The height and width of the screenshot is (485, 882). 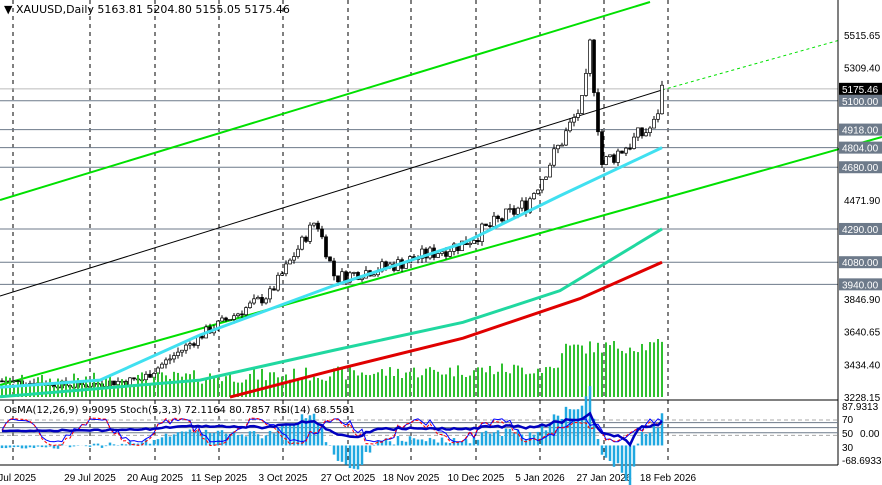 What do you see at coordinates (169, 9) in the screenshot?
I see `ohlc-high: 5204.80` at bounding box center [169, 9].